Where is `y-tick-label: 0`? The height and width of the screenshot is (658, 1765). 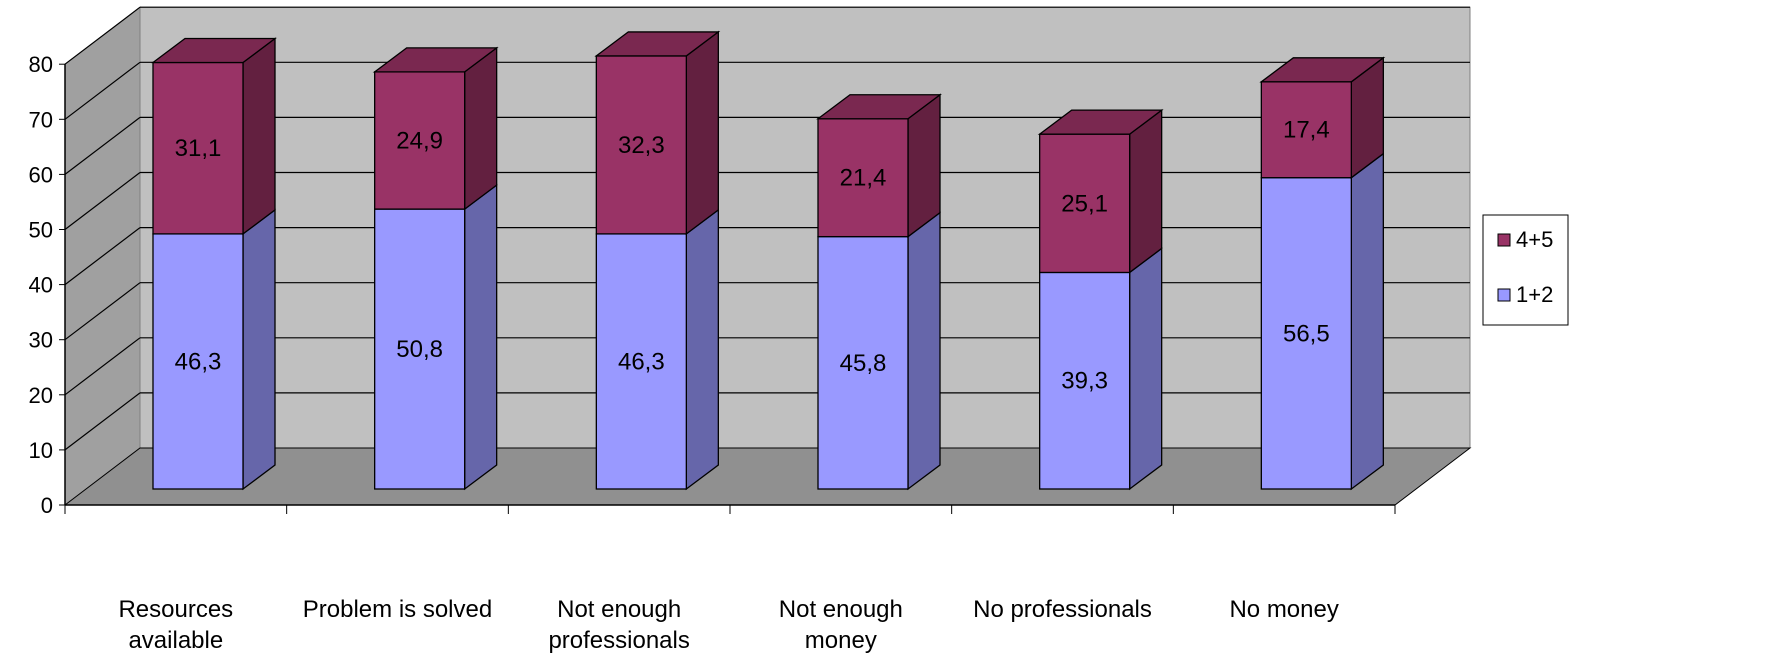
y-tick-label: 0 is located at coordinates (47, 505).